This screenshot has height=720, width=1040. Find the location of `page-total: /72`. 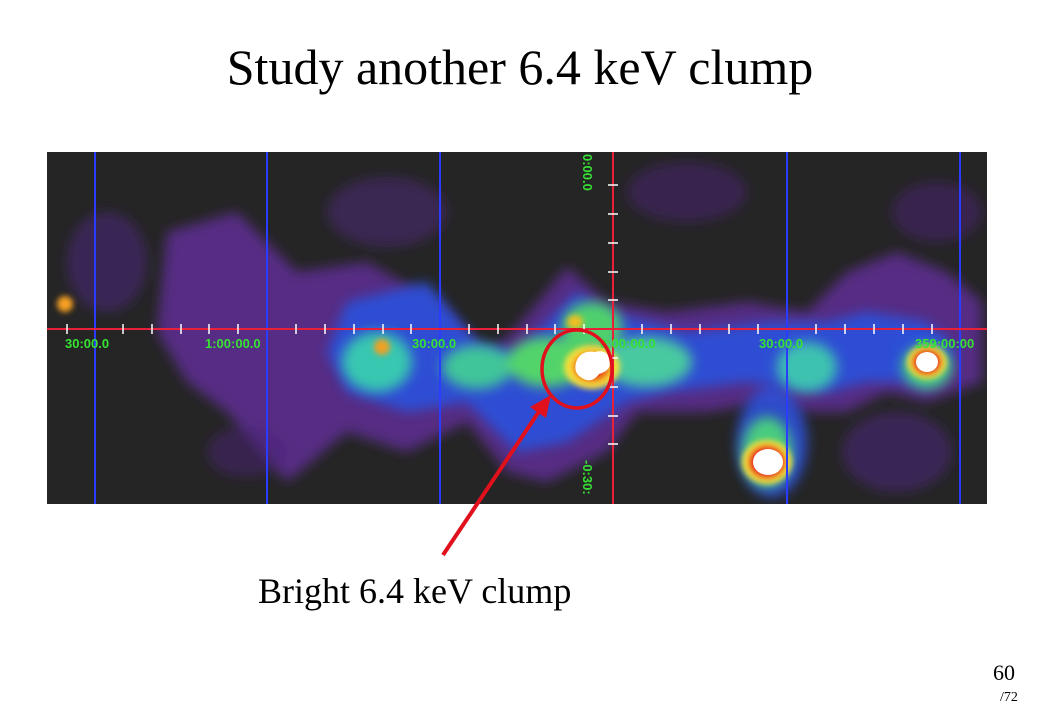

page-total: /72 is located at coordinates (1009, 697).